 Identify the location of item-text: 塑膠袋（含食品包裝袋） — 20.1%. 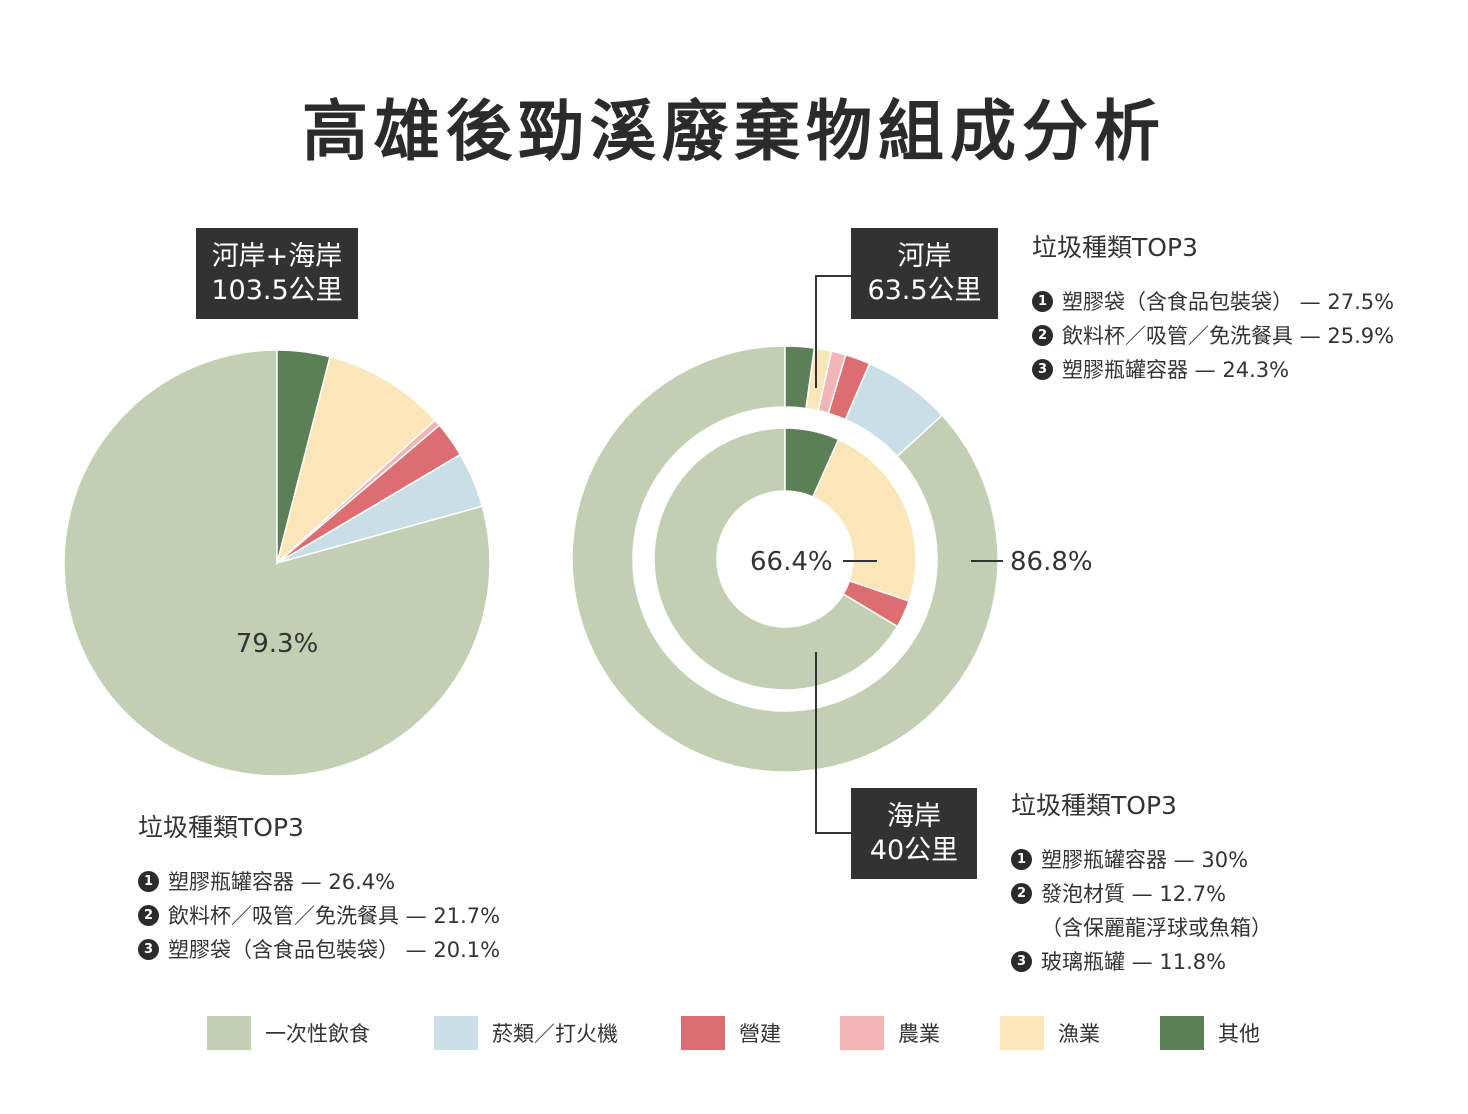
(334, 950).